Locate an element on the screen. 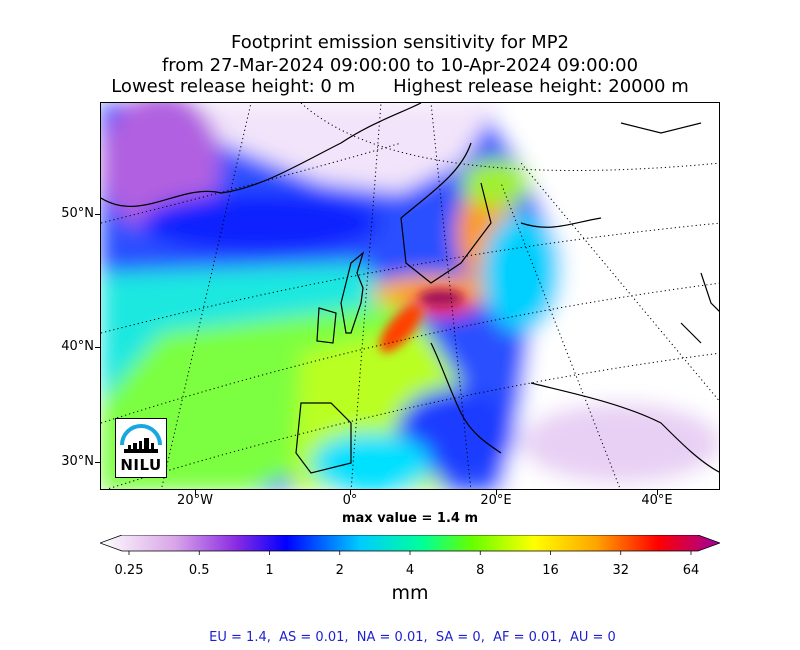 The width and height of the screenshot is (800, 650). colorbar-tick-label: 32 is located at coordinates (621, 570).